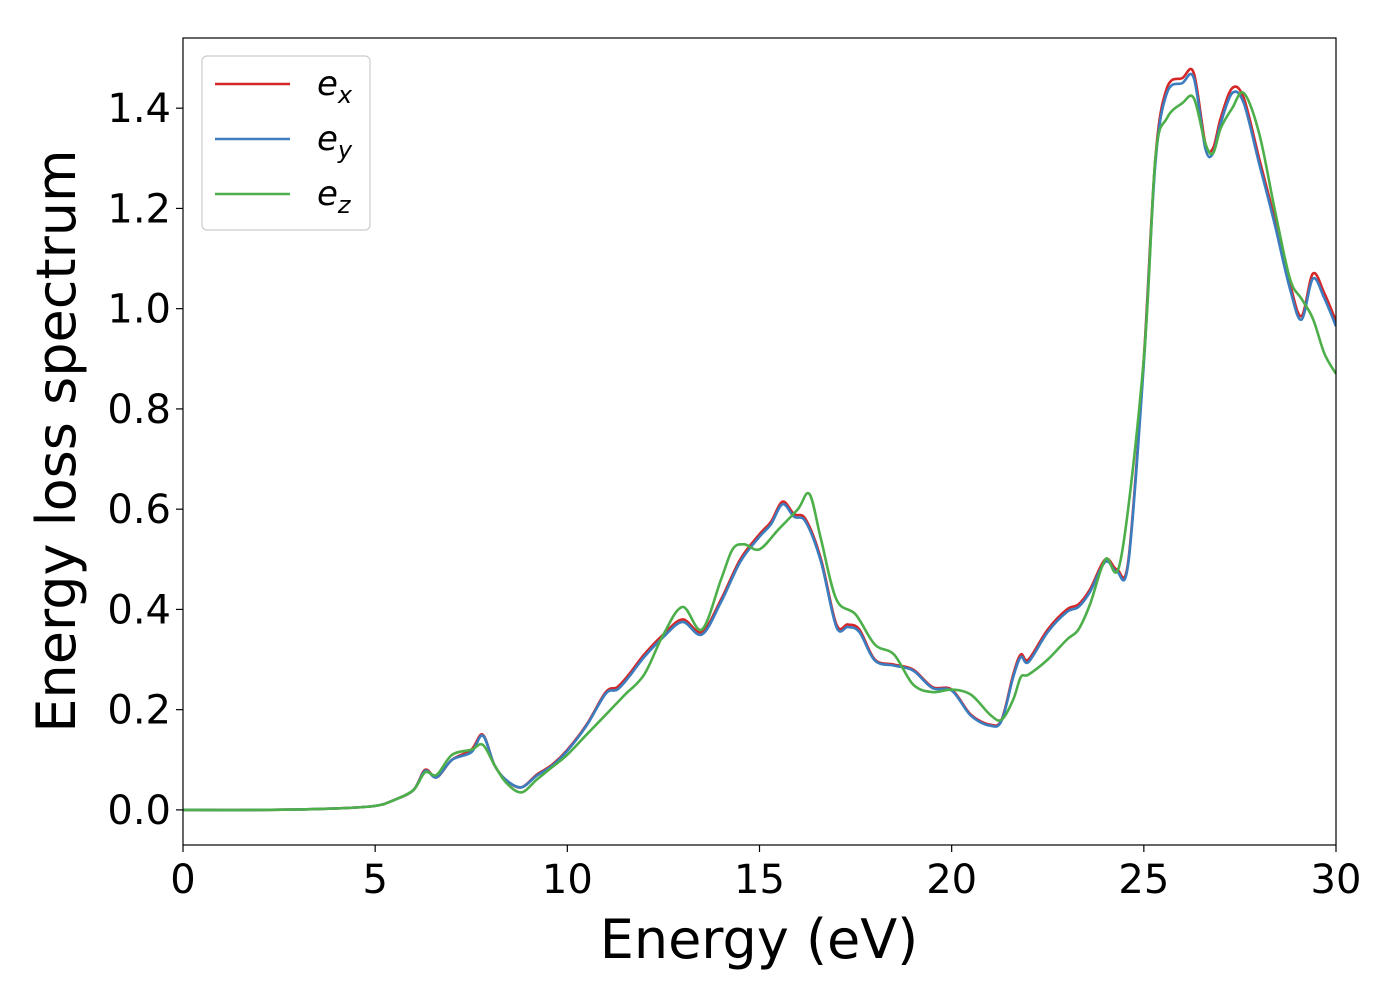 Image resolution: width=1400 pixels, height=1000 pixels. Describe the element at coordinates (374, 880) in the screenshot. I see `x-tick-label: 5` at that location.